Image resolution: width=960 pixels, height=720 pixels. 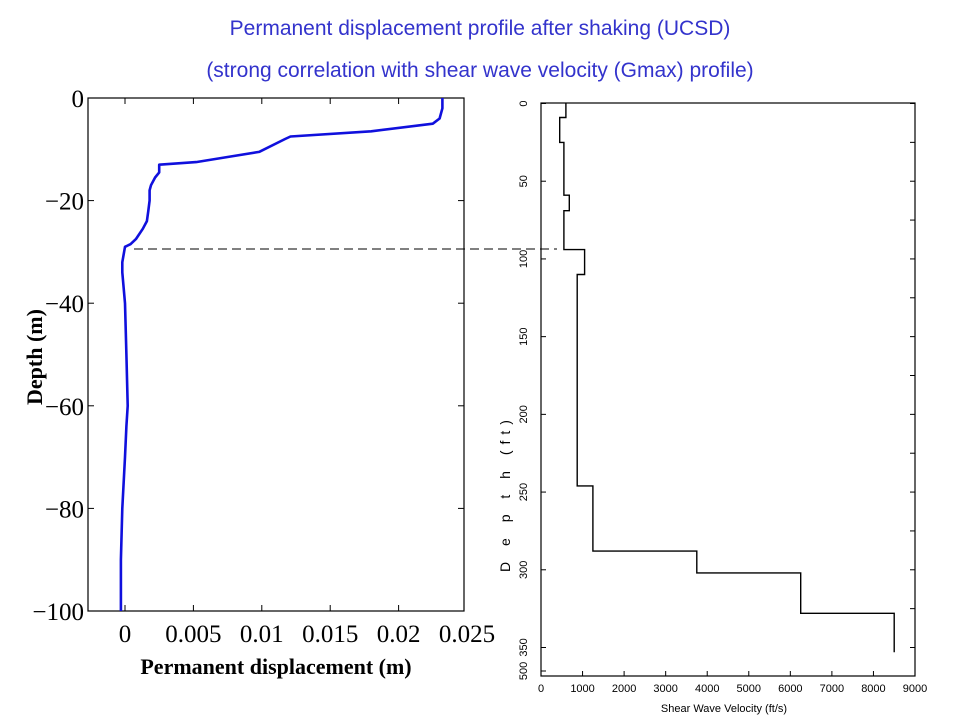 What do you see at coordinates (524, 414) in the screenshot?
I see `velocity-y-tick-label: 200` at bounding box center [524, 414].